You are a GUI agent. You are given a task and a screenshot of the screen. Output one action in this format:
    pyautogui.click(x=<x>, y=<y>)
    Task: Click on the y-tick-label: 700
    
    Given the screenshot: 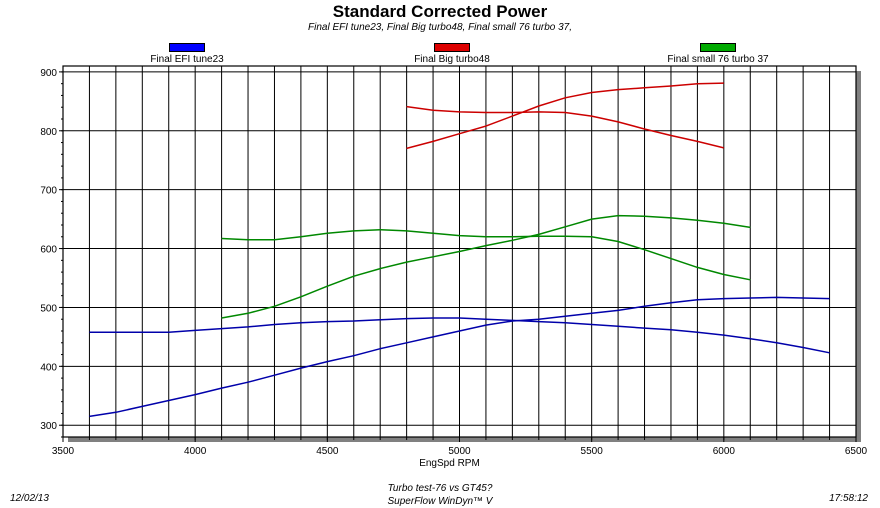 What is the action you would take?
    pyautogui.click(x=48, y=191)
    